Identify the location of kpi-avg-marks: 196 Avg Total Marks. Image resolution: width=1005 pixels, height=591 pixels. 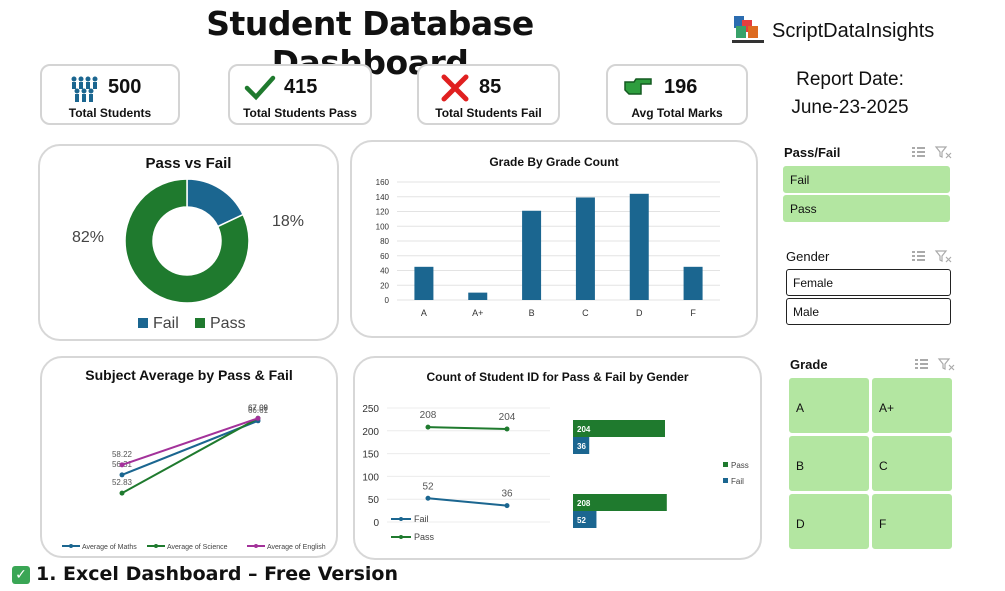
(677, 94).